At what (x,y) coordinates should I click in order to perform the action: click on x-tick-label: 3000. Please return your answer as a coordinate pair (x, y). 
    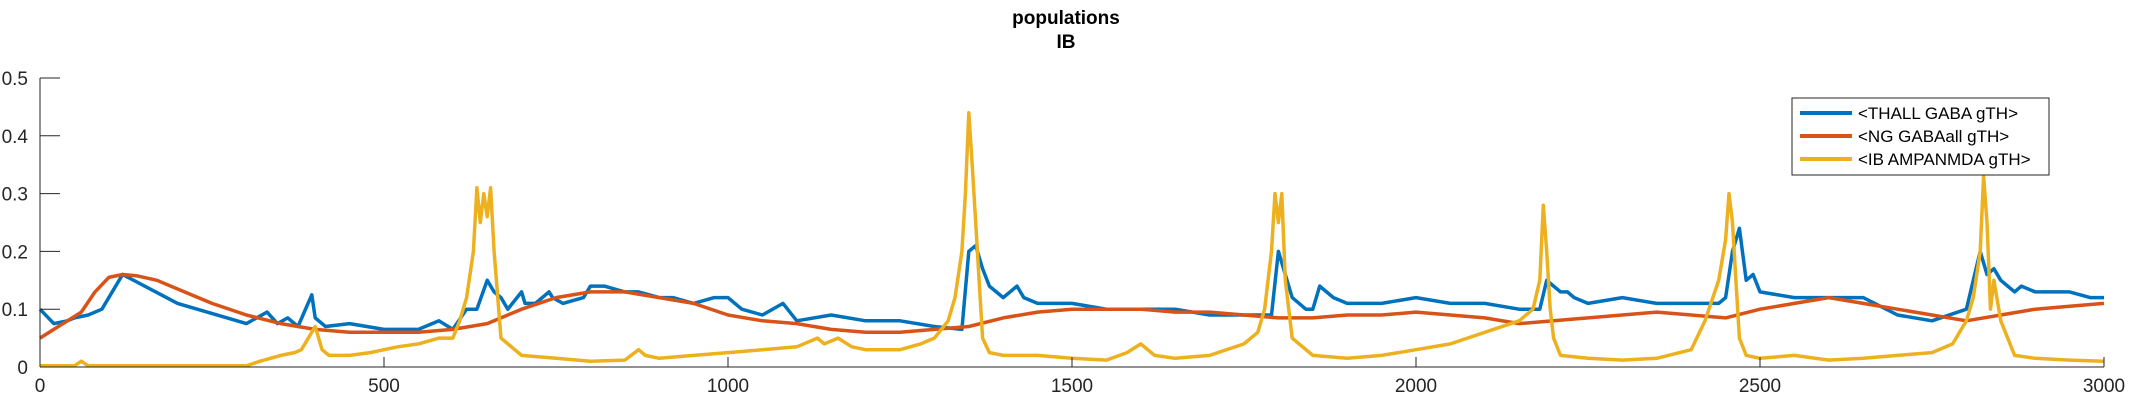
    Looking at the image, I should click on (2104, 386).